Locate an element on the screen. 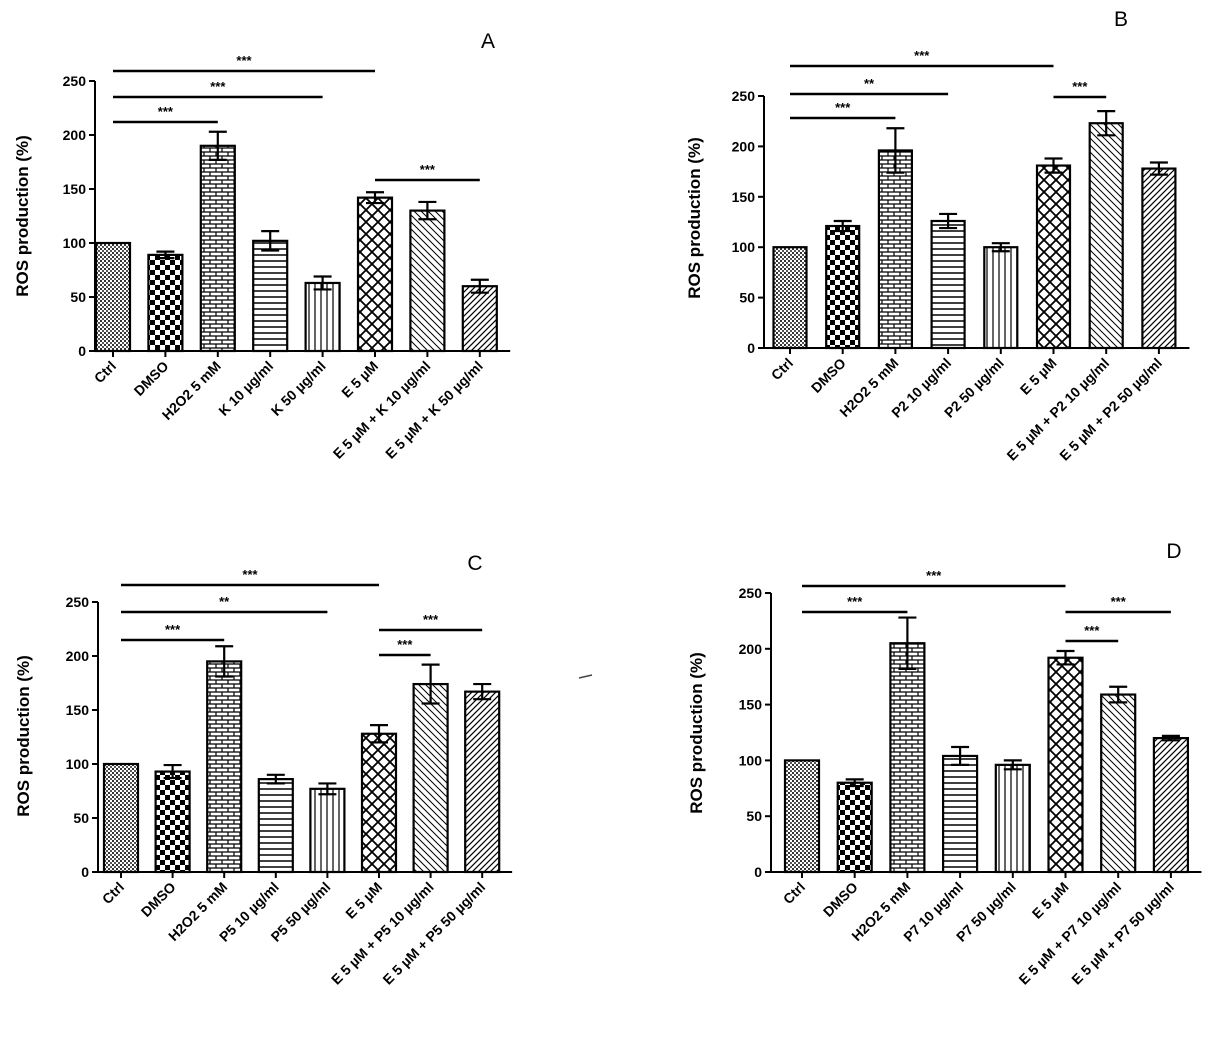 Image resolution: width=1208 pixels, height=1051 pixels. x-tick-label: E 5 µM + P7 10 µg/ml is located at coordinates (1069, 933).